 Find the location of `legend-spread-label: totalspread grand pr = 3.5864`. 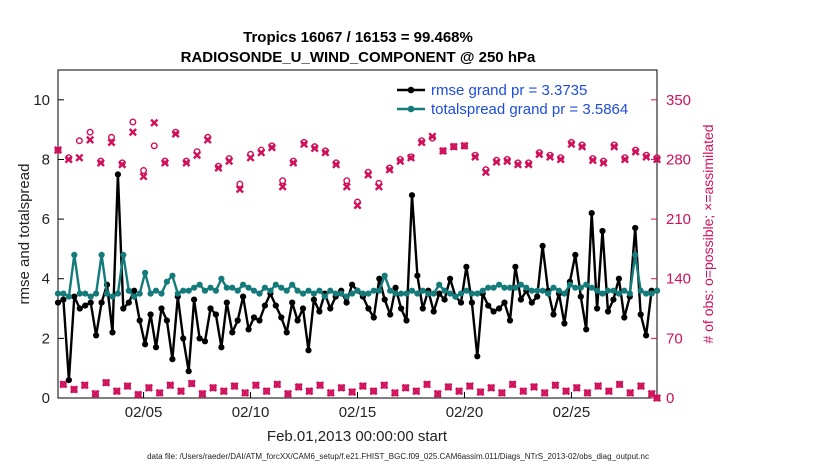

legend-spread-label: totalspread grand pr = 3.5864 is located at coordinates (529, 109).